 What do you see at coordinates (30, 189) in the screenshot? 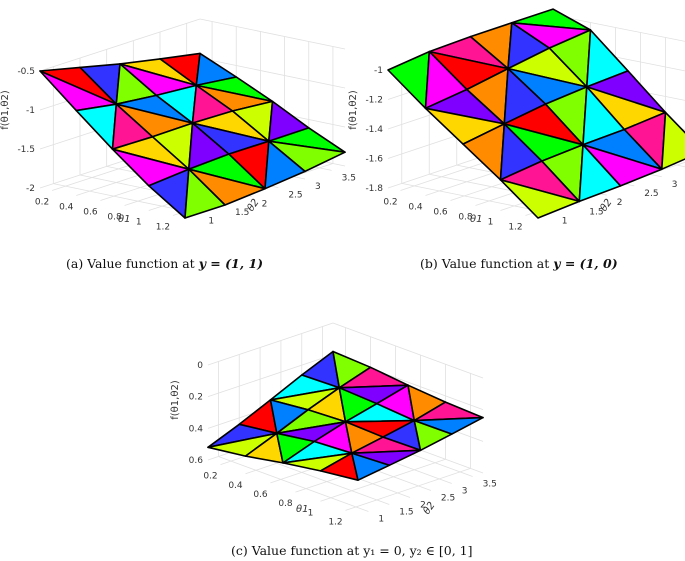
I see `z-tick-label: -2` at bounding box center [30, 189].